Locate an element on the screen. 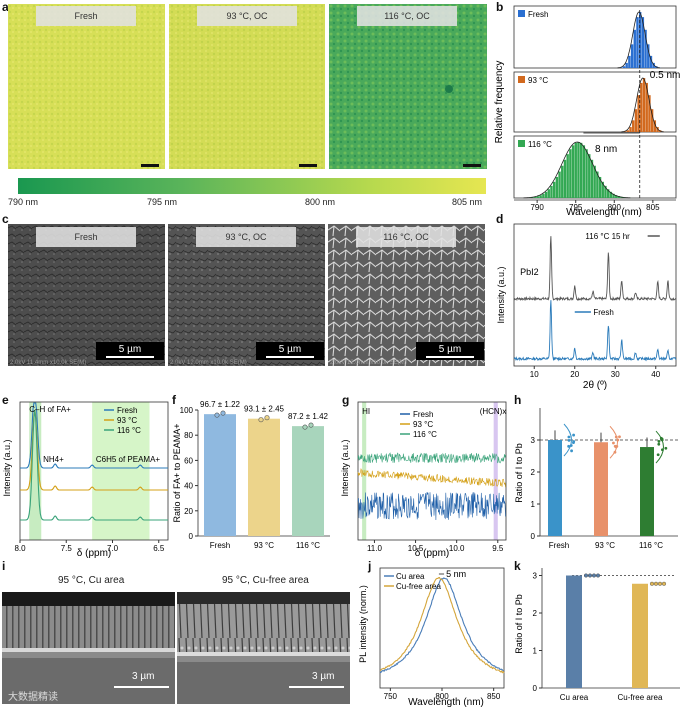  peak-annotation: NH4+ is located at coordinates (53, 459).